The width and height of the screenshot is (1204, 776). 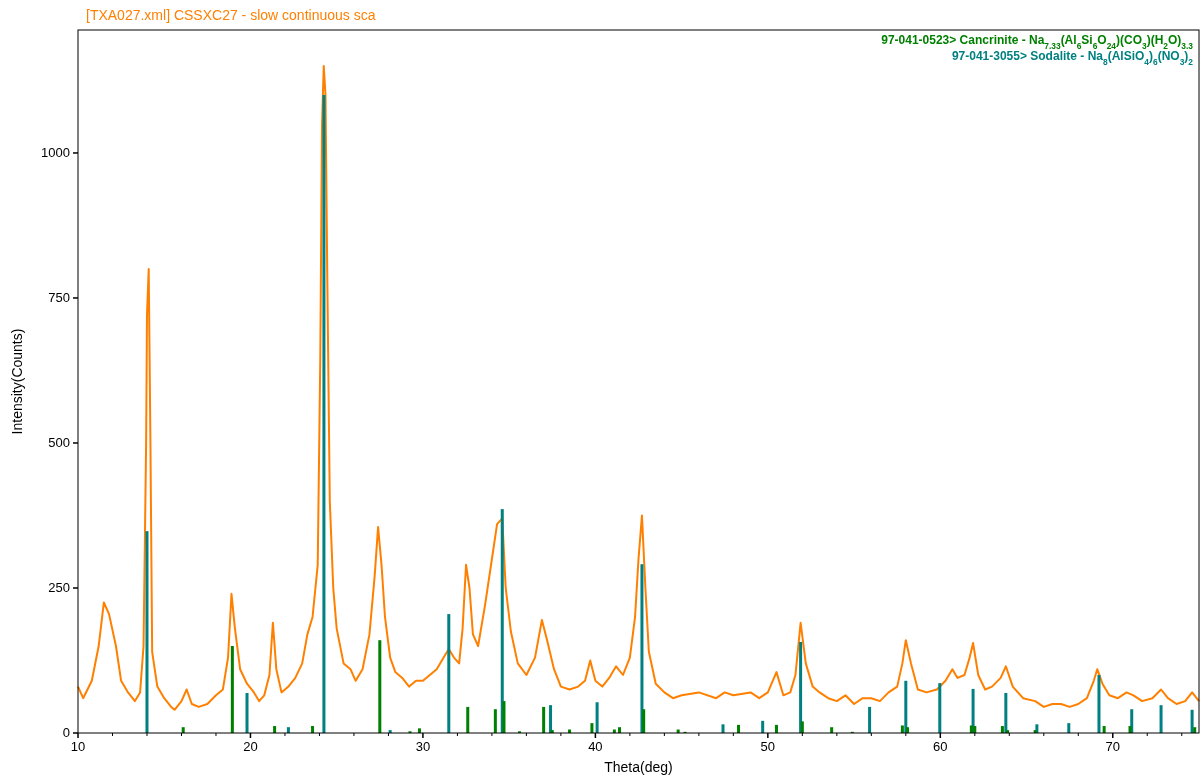 What do you see at coordinates (17, 381) in the screenshot?
I see `y-axis-title: Intensity(Counts)` at bounding box center [17, 381].